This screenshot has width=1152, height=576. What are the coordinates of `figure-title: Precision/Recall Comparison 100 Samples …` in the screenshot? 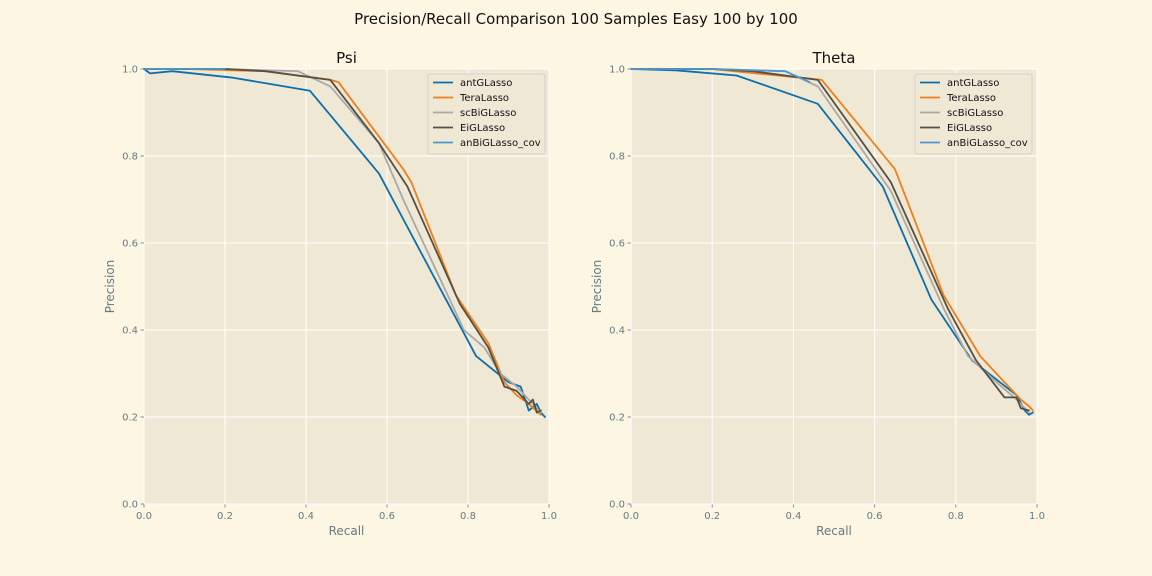 It's located at (576, 19).